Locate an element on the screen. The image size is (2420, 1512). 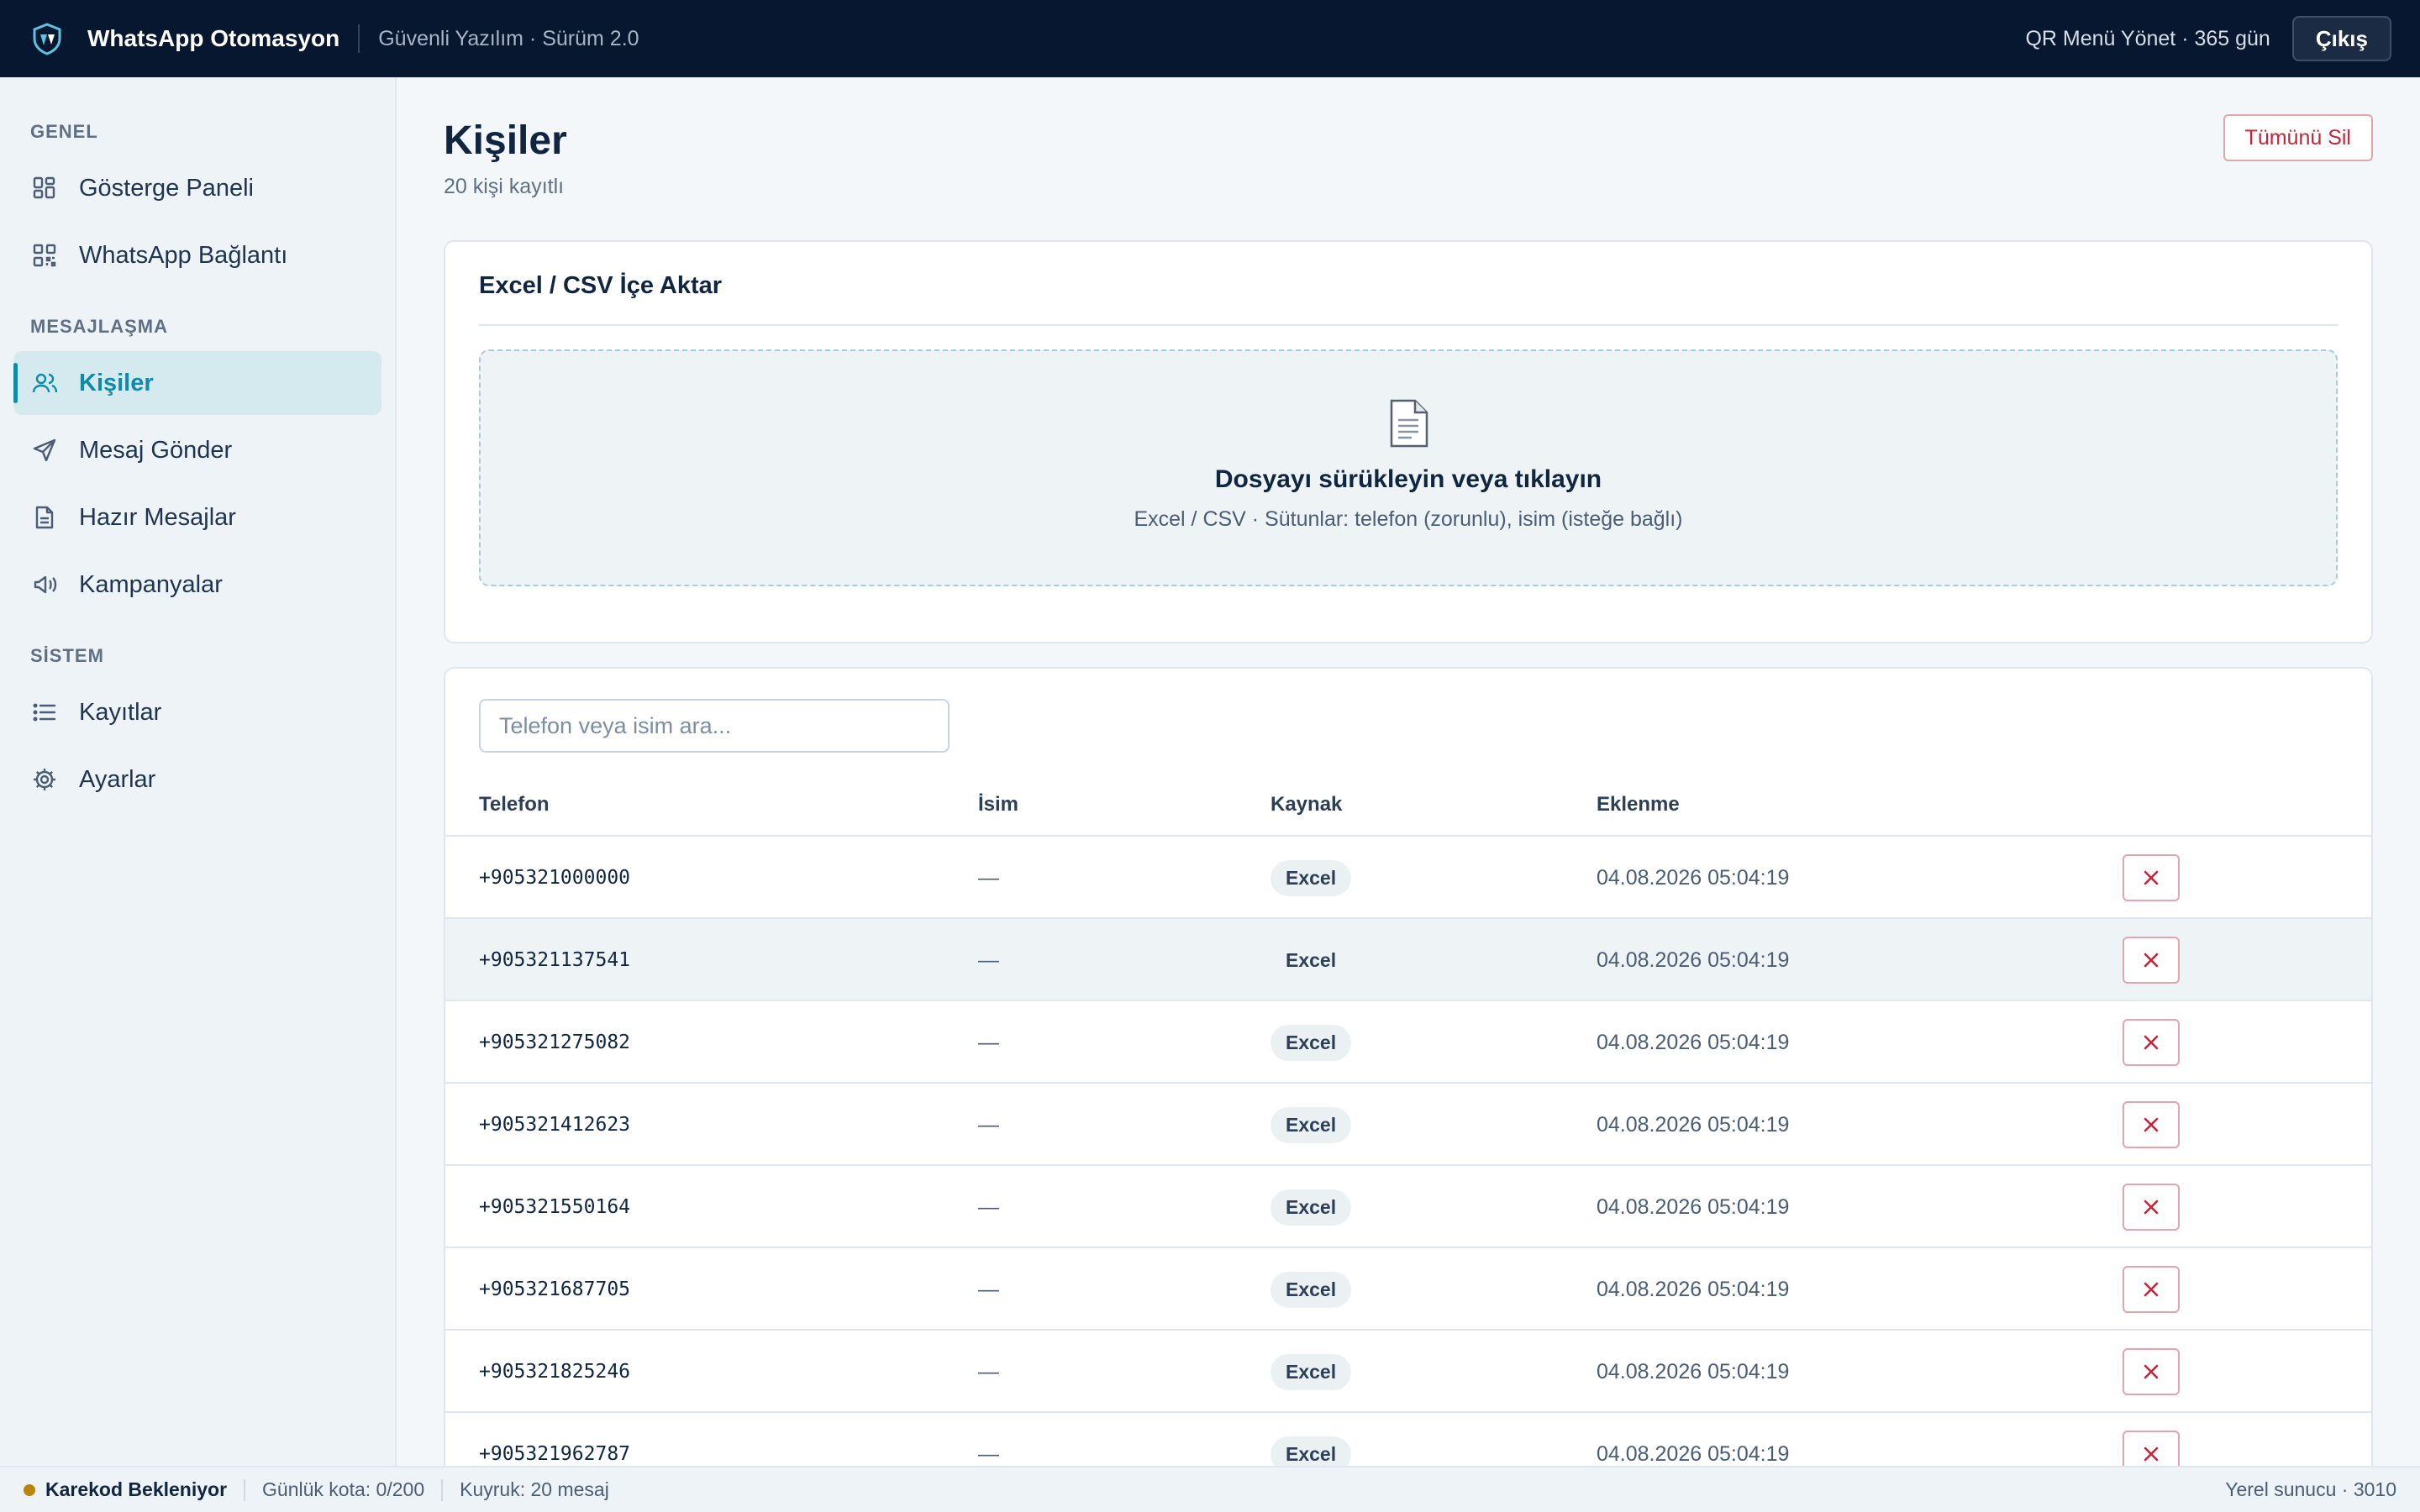
sidebar-item-contacts: Kişiler is located at coordinates (197, 383).